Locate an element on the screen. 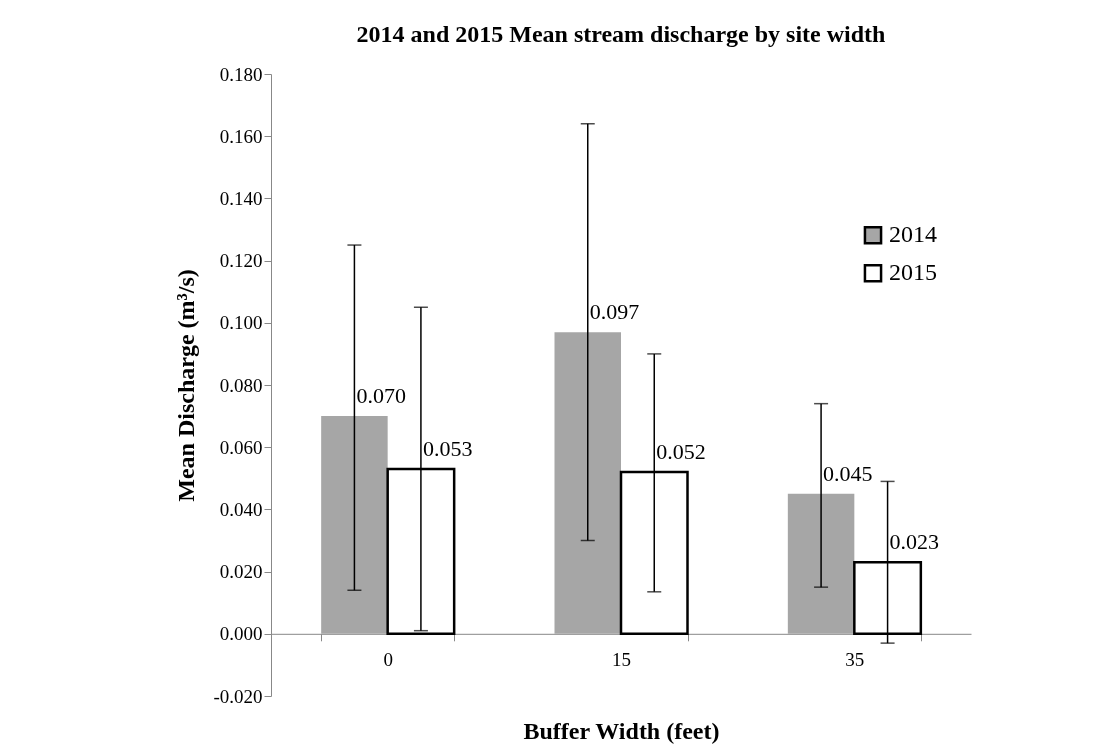 The image size is (1094, 755). y-tick-label: 0.100 is located at coordinates (241, 323).